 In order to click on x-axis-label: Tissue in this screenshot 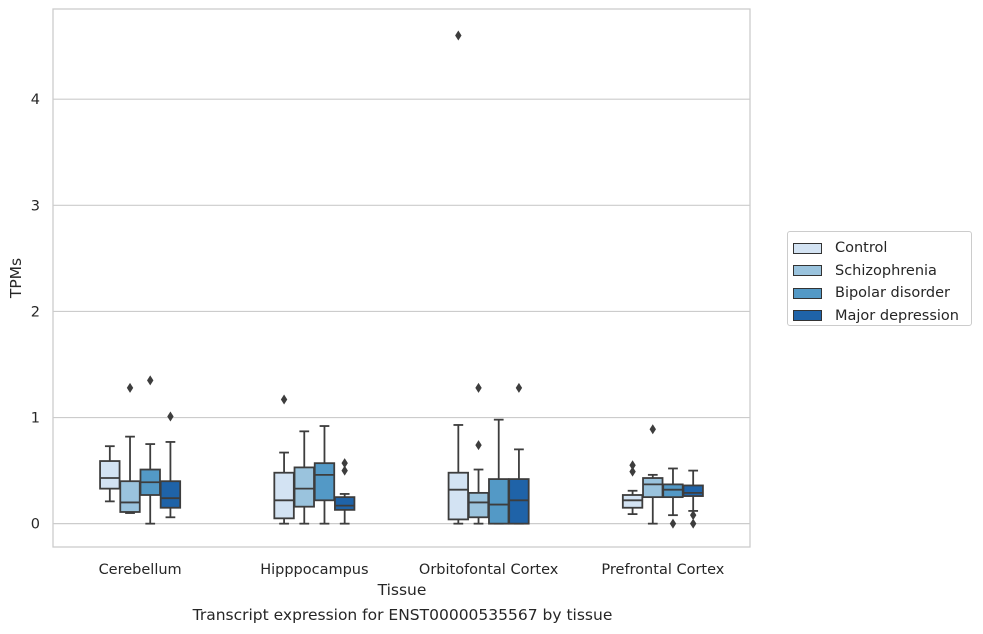, I will do `click(402, 590)`.